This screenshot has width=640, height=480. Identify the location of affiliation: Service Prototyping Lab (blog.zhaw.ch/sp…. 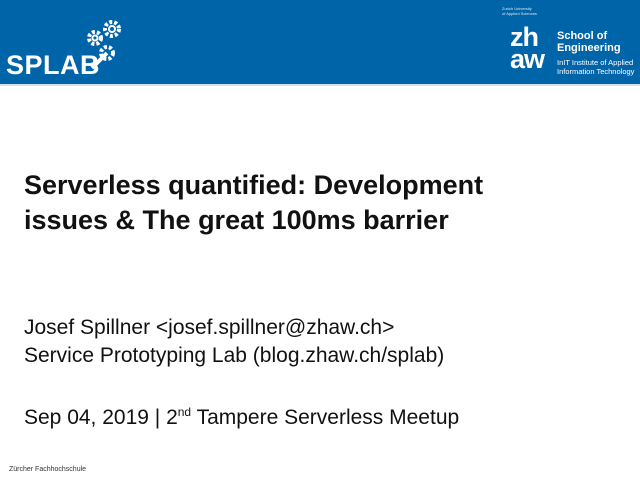
(234, 355).